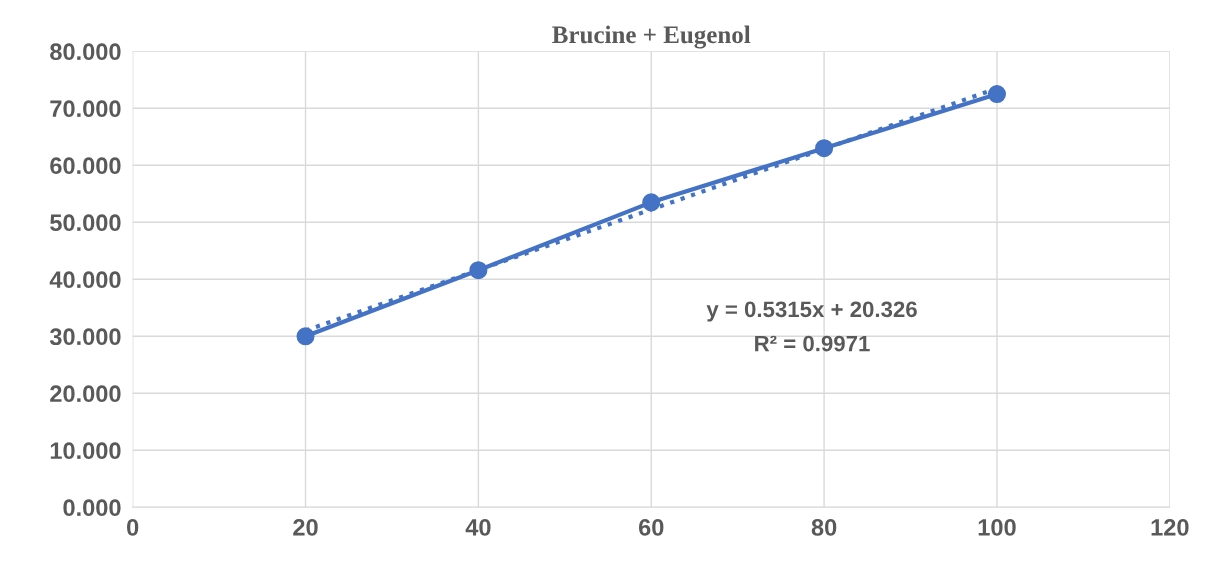 This screenshot has height=570, width=1206. Describe the element at coordinates (305, 527) in the screenshot. I see `x-tick-label: 20` at that location.